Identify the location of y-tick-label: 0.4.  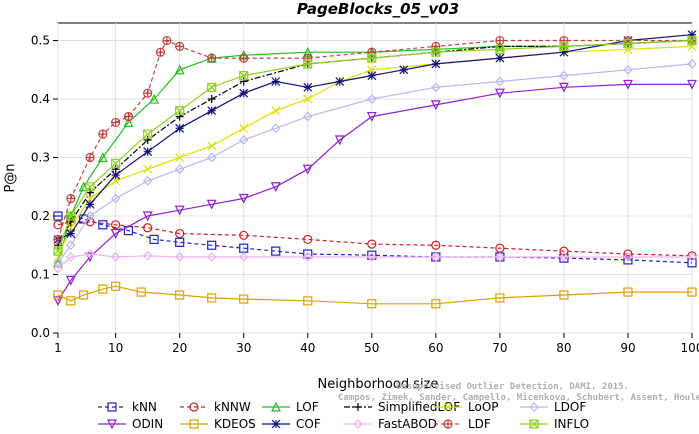
(40, 99).